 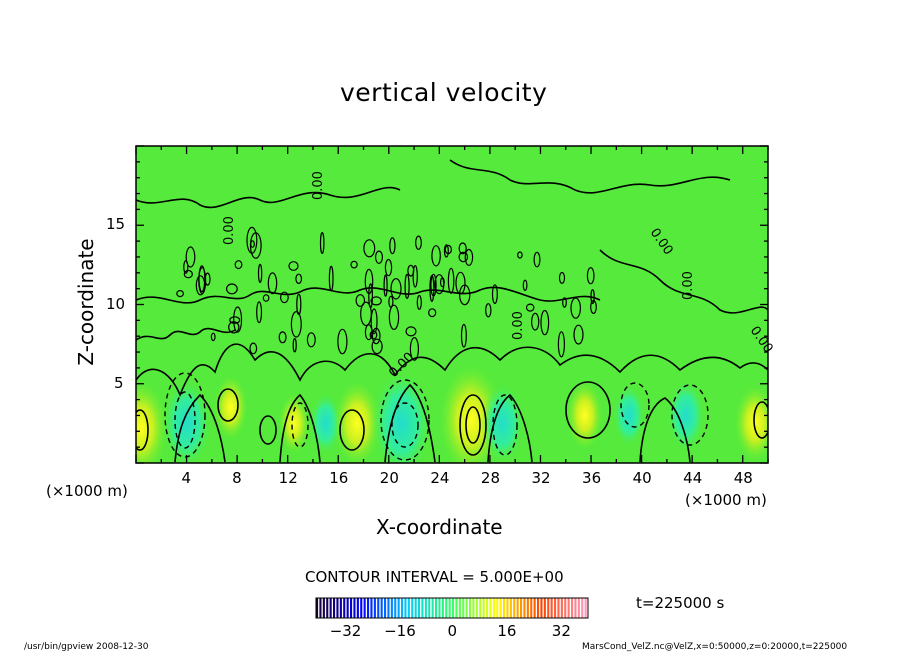 What do you see at coordinates (116, 224) in the screenshot?
I see `y-tick-label: 15` at bounding box center [116, 224].